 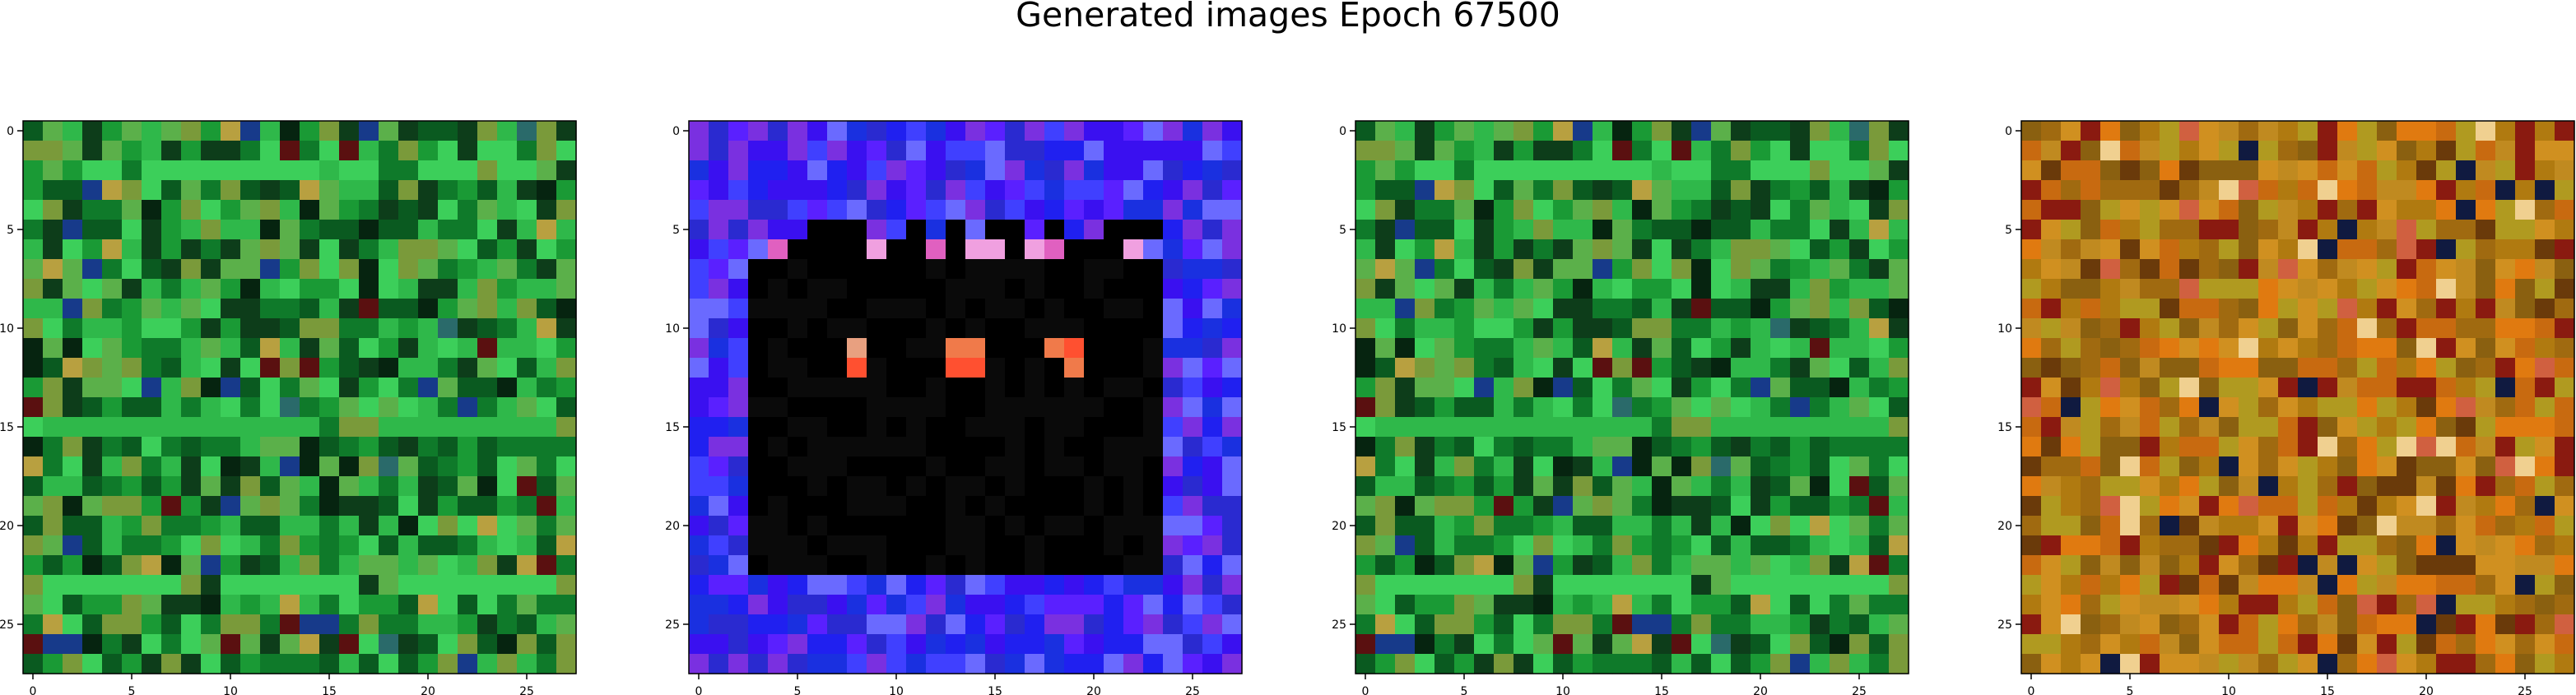 I want to click on x-tick-label: 0, so click(x=33, y=690).